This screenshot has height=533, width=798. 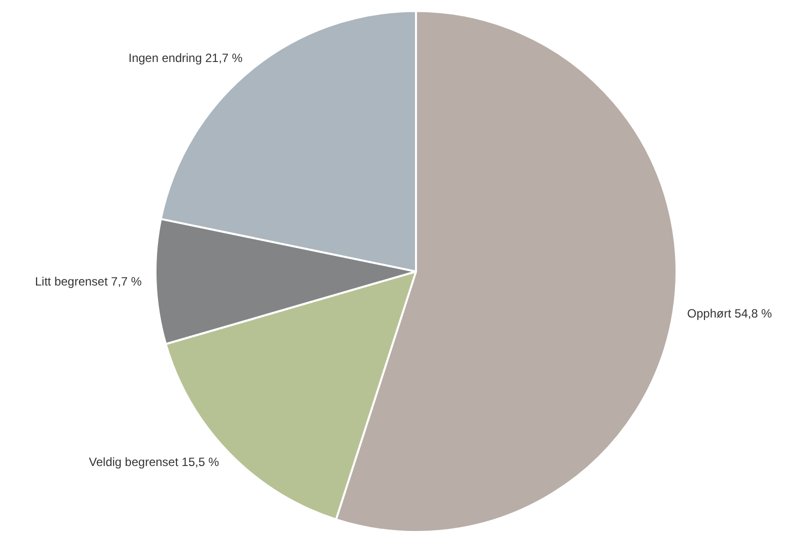 What do you see at coordinates (185, 58) in the screenshot?
I see `slice-label: Ingen endring 21,7 %` at bounding box center [185, 58].